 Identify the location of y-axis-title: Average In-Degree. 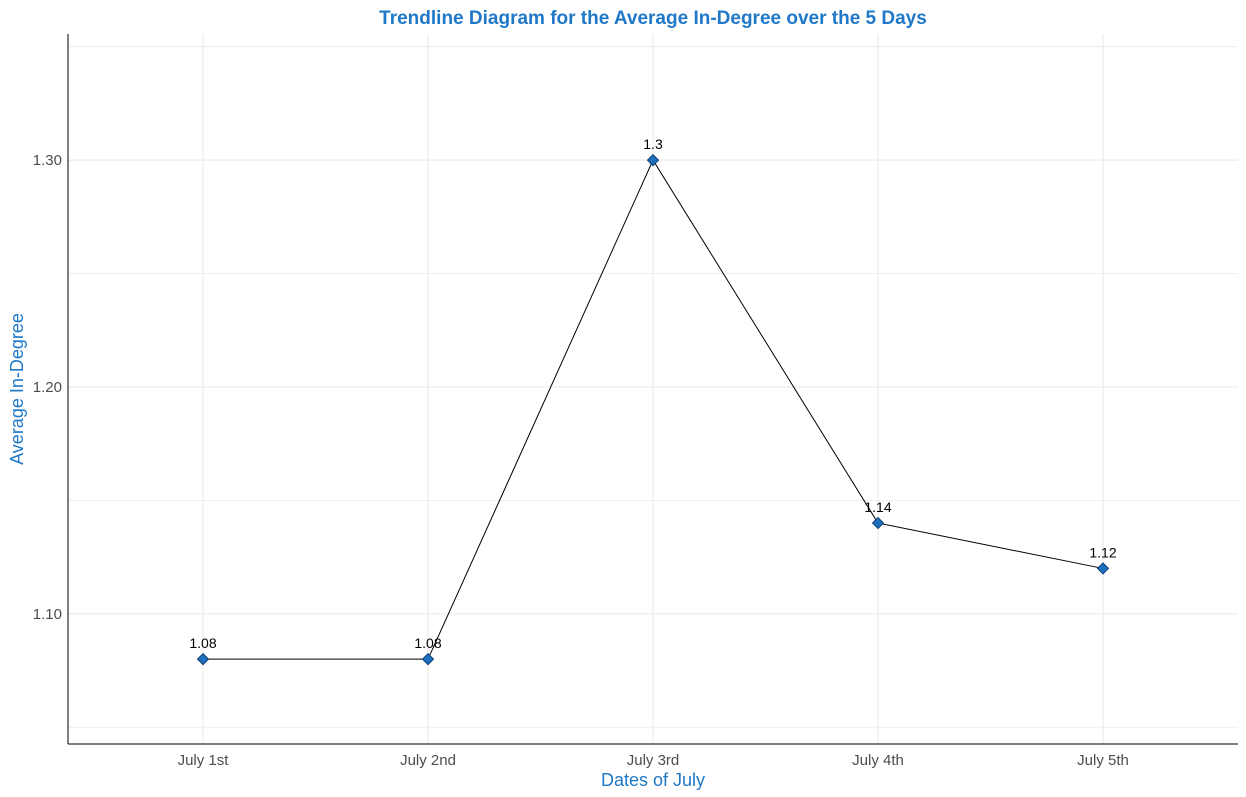
(17, 389).